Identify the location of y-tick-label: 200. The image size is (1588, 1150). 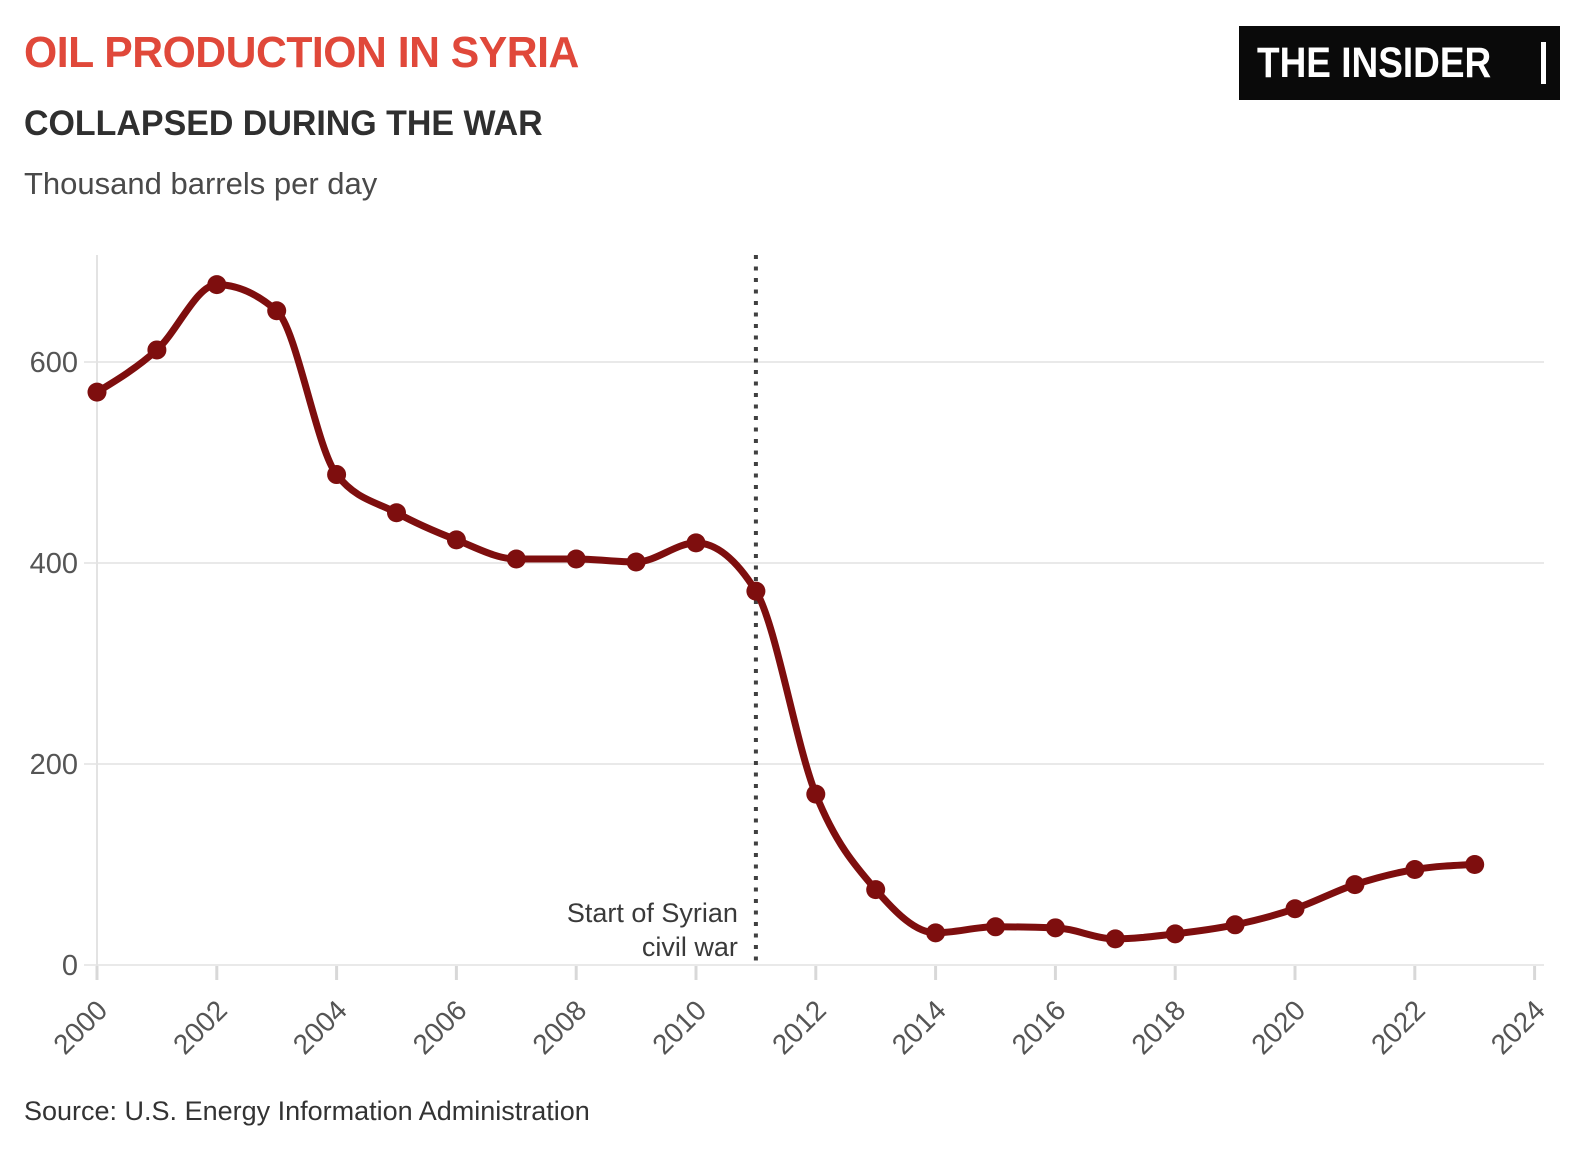
(54, 765).